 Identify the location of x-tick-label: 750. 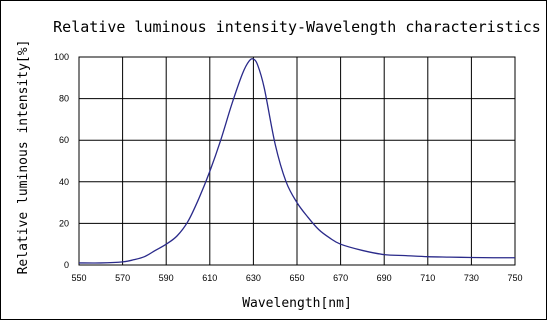
(514, 278).